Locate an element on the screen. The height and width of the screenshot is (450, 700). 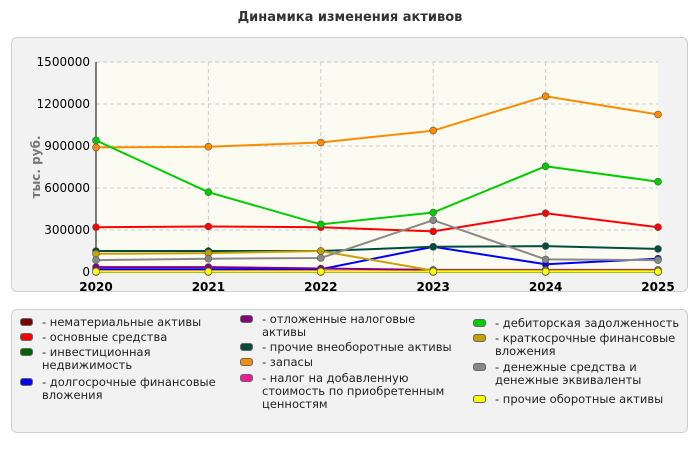
legend-item: - основные средства is located at coordinates (125, 337).